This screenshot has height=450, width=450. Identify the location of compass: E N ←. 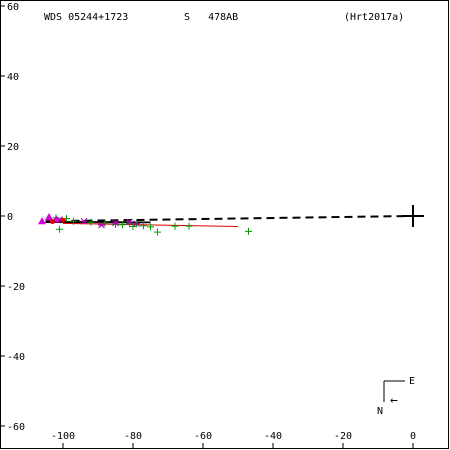
(396, 396).